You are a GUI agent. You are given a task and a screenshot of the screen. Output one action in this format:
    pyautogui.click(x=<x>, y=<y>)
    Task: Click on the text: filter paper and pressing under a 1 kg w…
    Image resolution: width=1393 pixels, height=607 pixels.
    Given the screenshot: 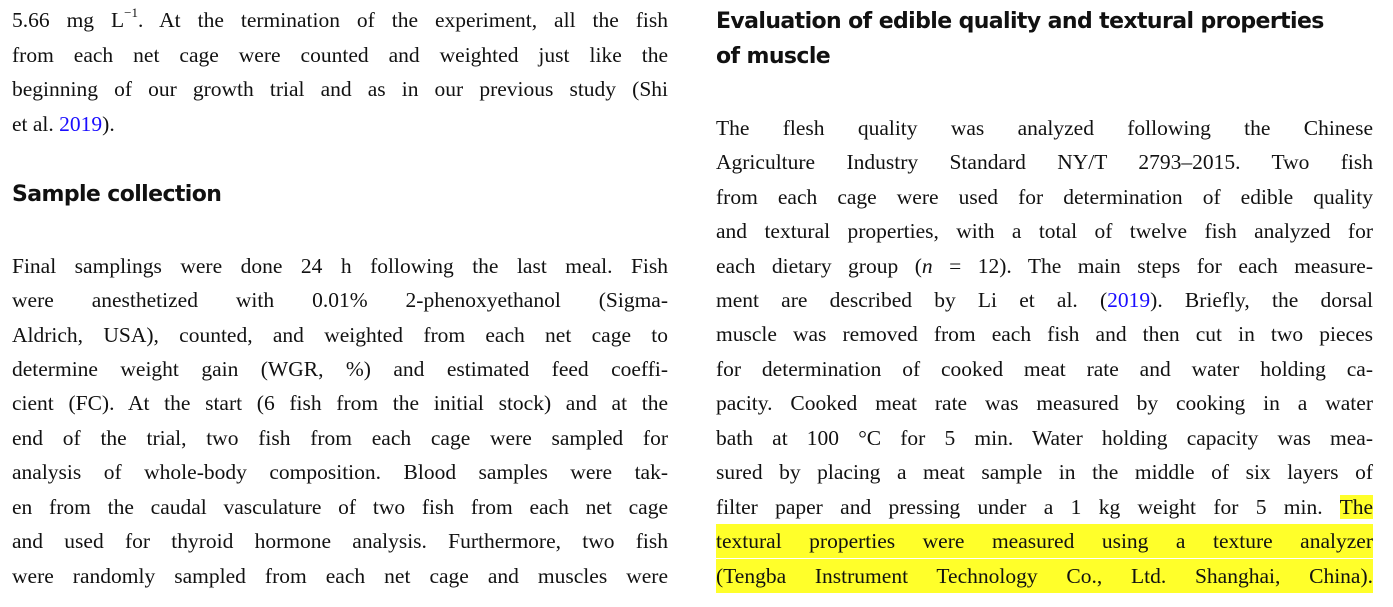 What is the action you would take?
    pyautogui.click(x=1028, y=507)
    